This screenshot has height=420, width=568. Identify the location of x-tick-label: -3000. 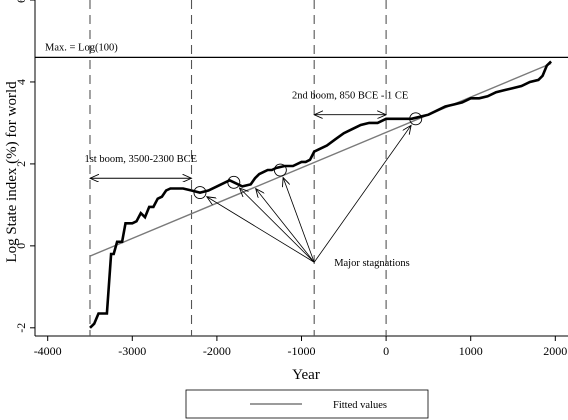
(132, 351).